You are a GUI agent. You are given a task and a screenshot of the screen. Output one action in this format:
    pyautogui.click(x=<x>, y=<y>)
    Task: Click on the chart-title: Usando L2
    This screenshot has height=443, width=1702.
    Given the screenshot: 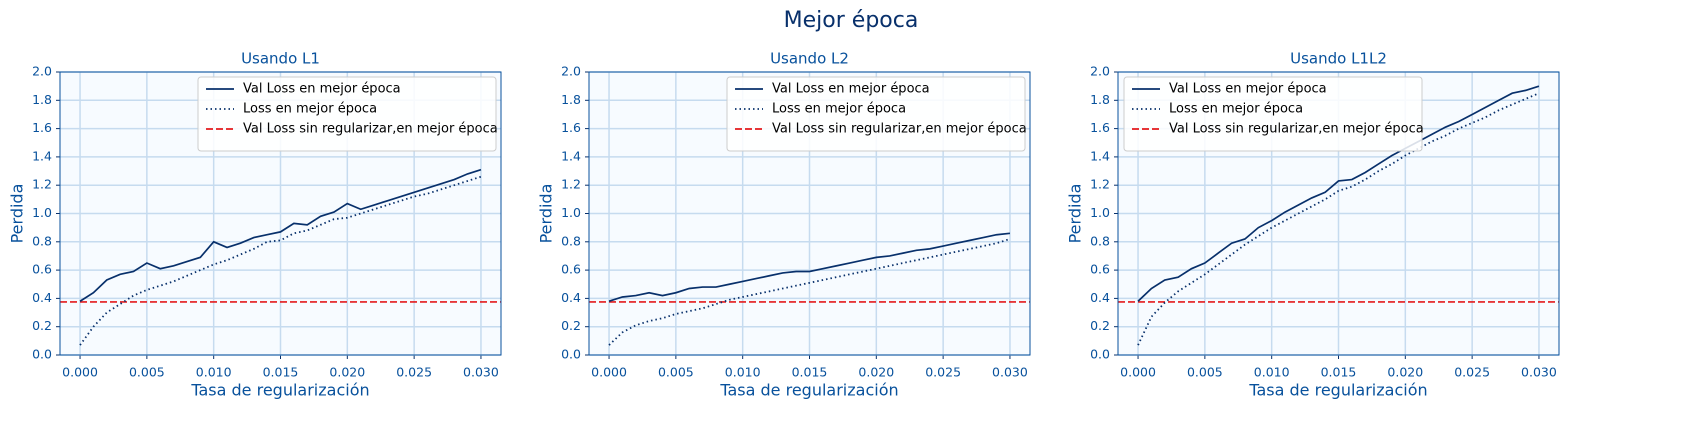 What is the action you would take?
    pyautogui.click(x=809, y=59)
    